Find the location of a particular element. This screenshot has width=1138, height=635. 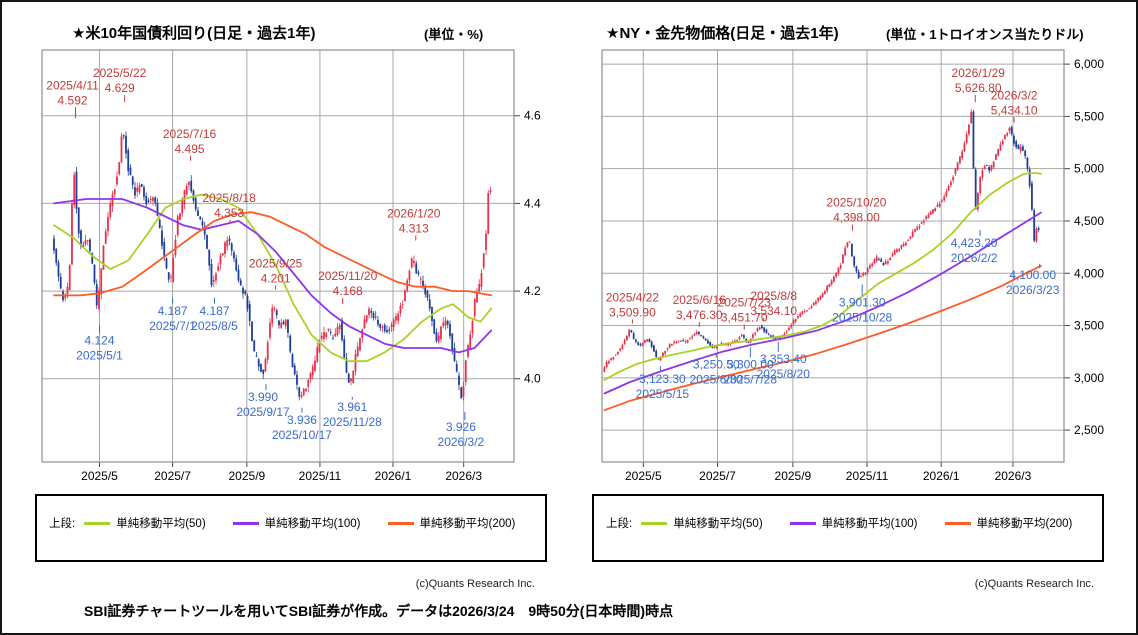

copyright-gold: (c)Quants Research Inc. is located at coordinates (1034, 584).